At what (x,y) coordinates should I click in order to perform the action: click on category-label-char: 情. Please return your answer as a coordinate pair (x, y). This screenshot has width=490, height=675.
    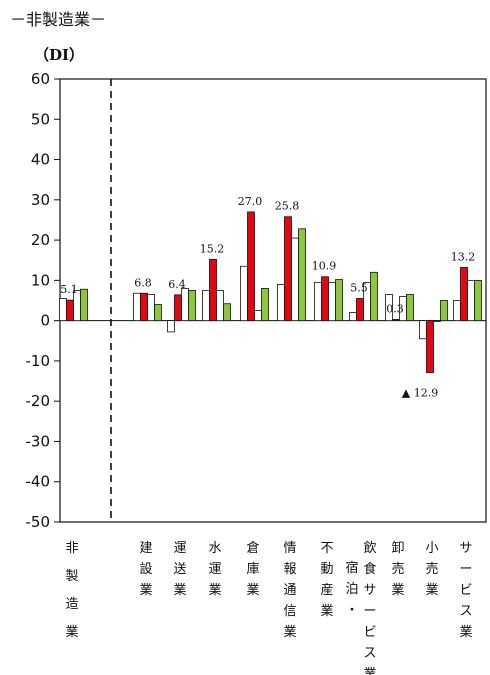
    Looking at the image, I should click on (289, 548).